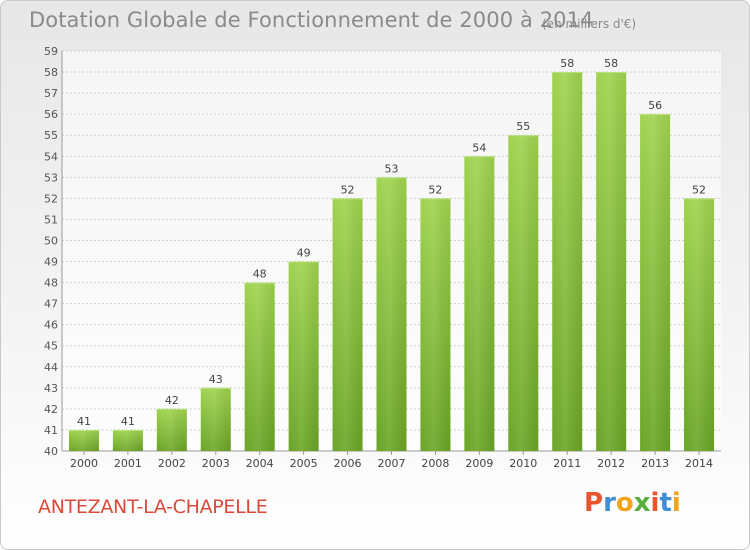  Describe the element at coordinates (172, 400) in the screenshot. I see `data-label: 42` at that location.